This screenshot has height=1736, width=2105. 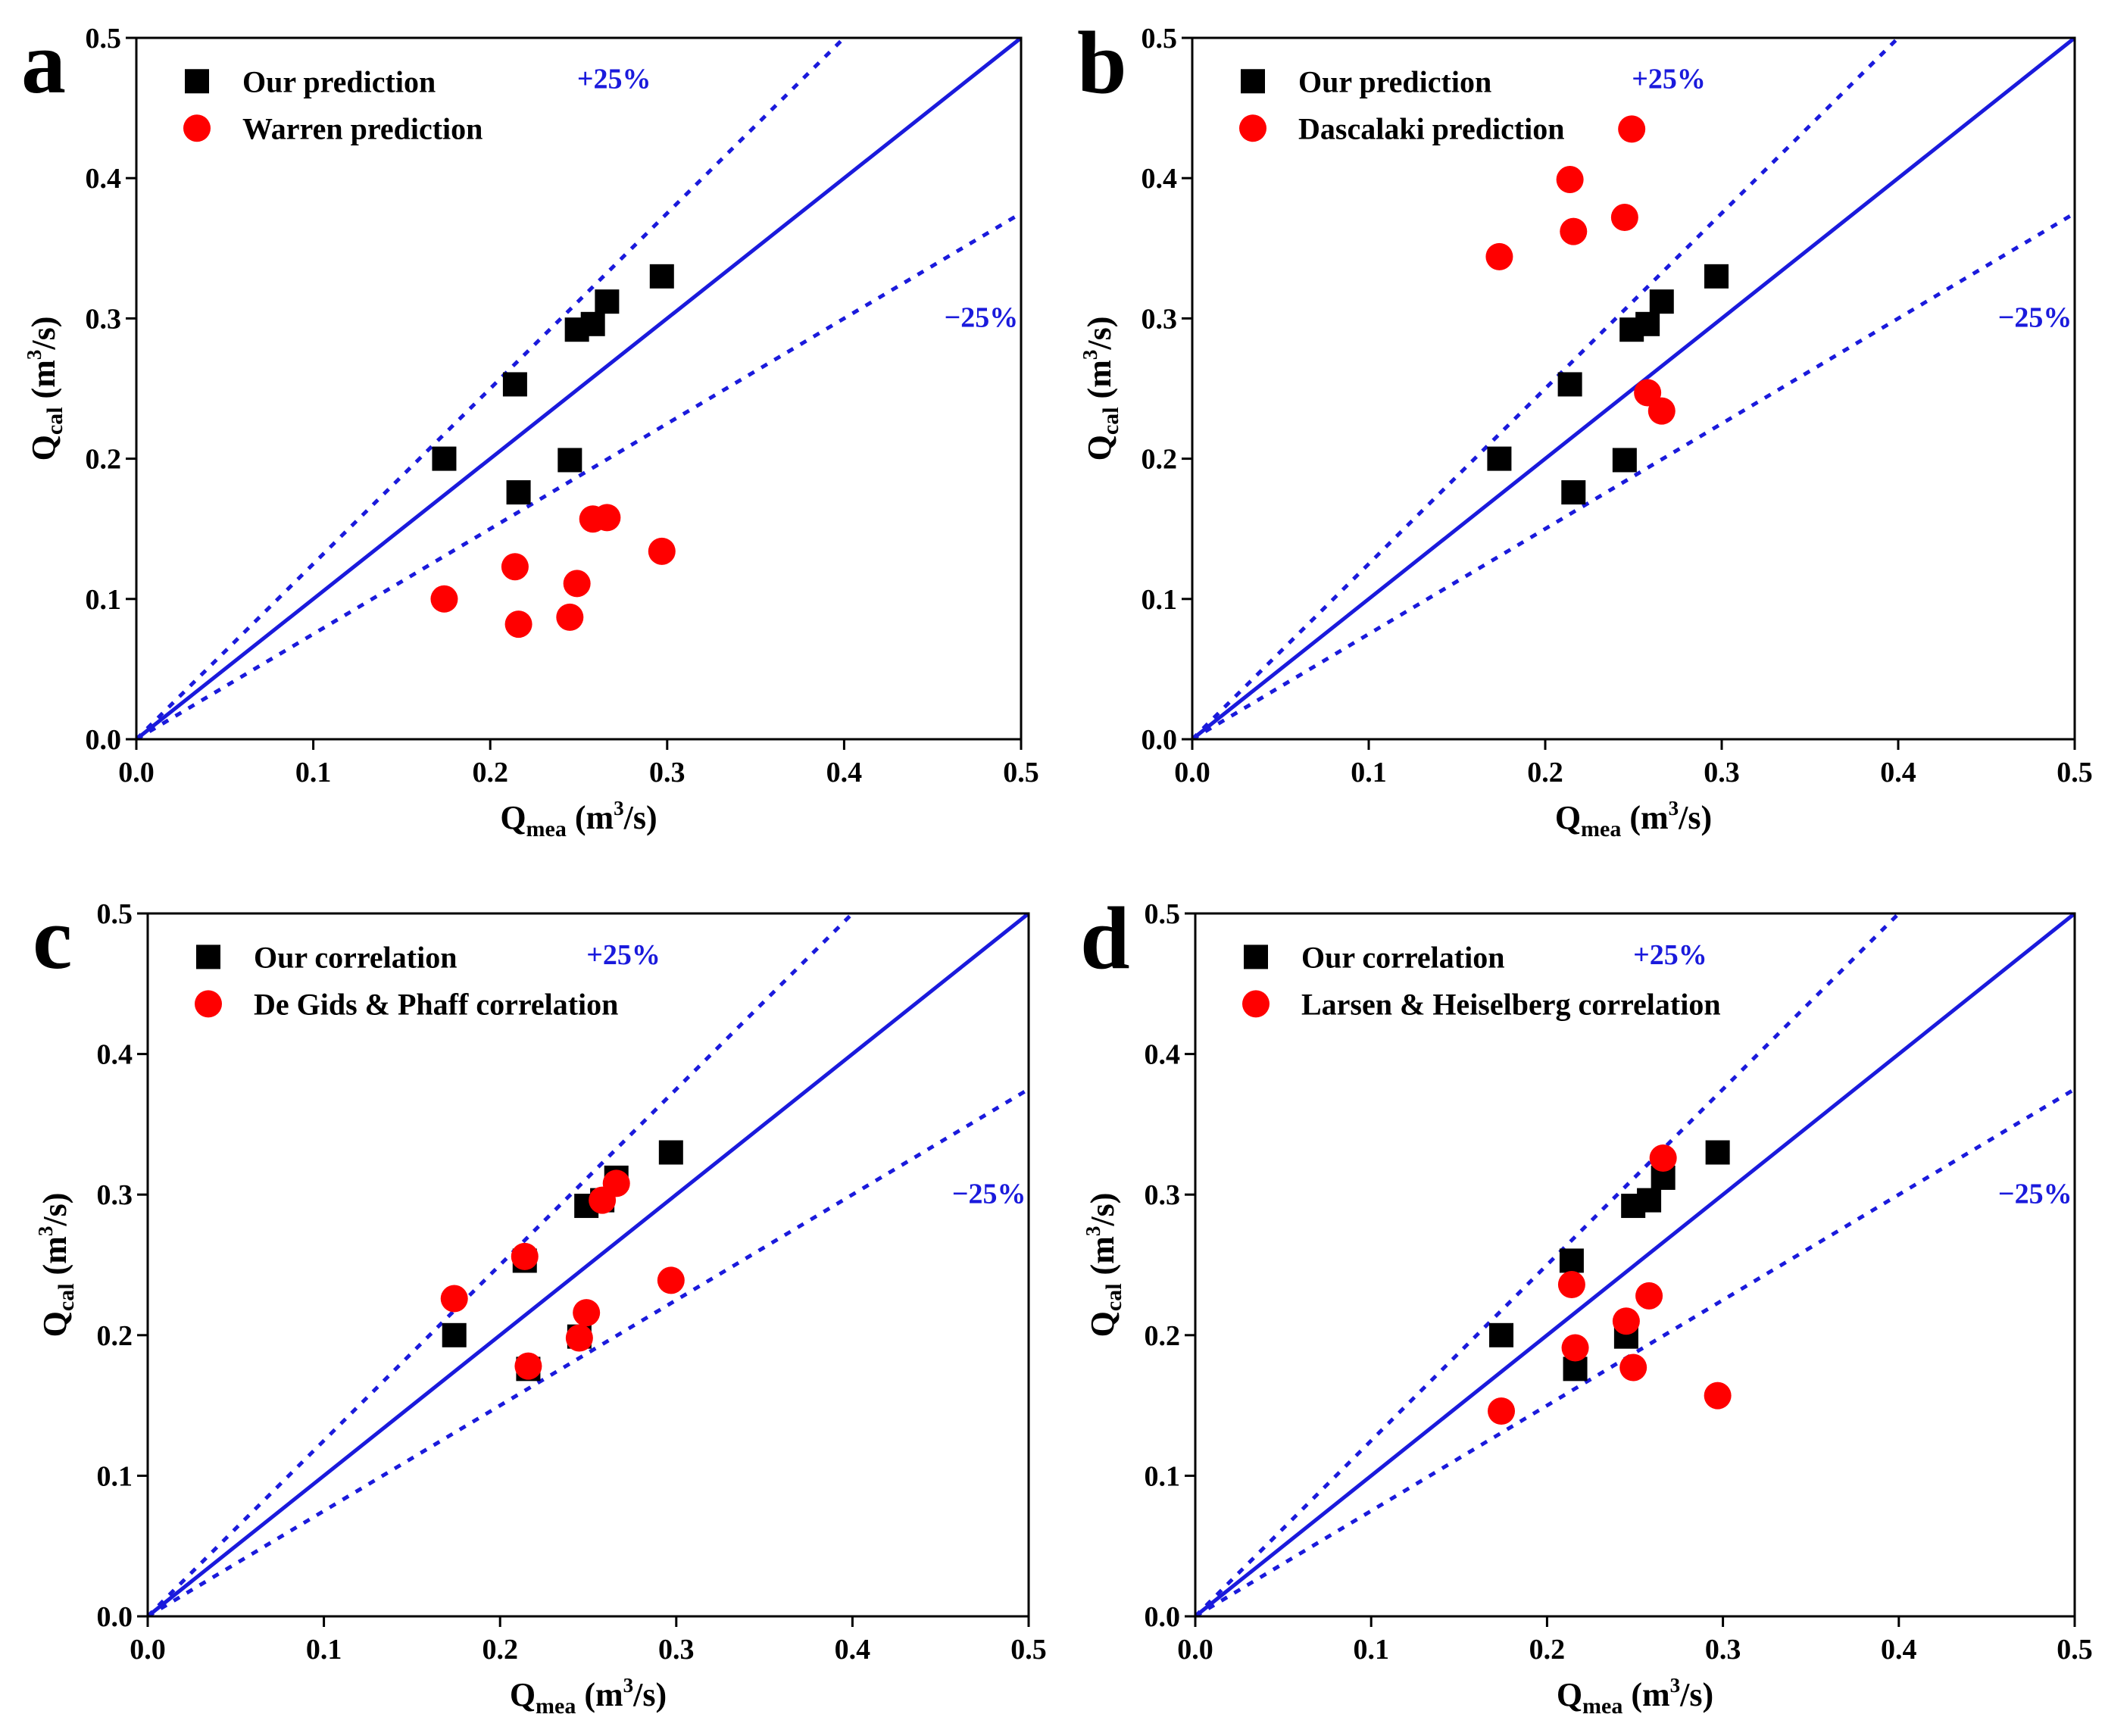 I want to click on panel-letter: c, so click(x=52, y=938).